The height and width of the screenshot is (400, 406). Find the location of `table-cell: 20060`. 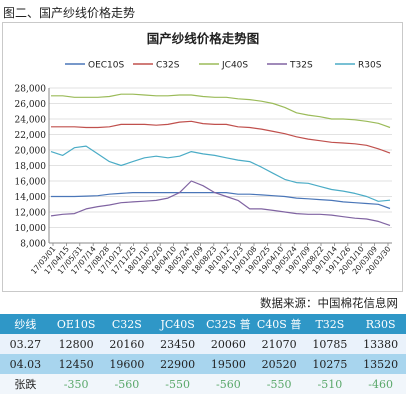

table-cell: 20060 is located at coordinates (228, 344).